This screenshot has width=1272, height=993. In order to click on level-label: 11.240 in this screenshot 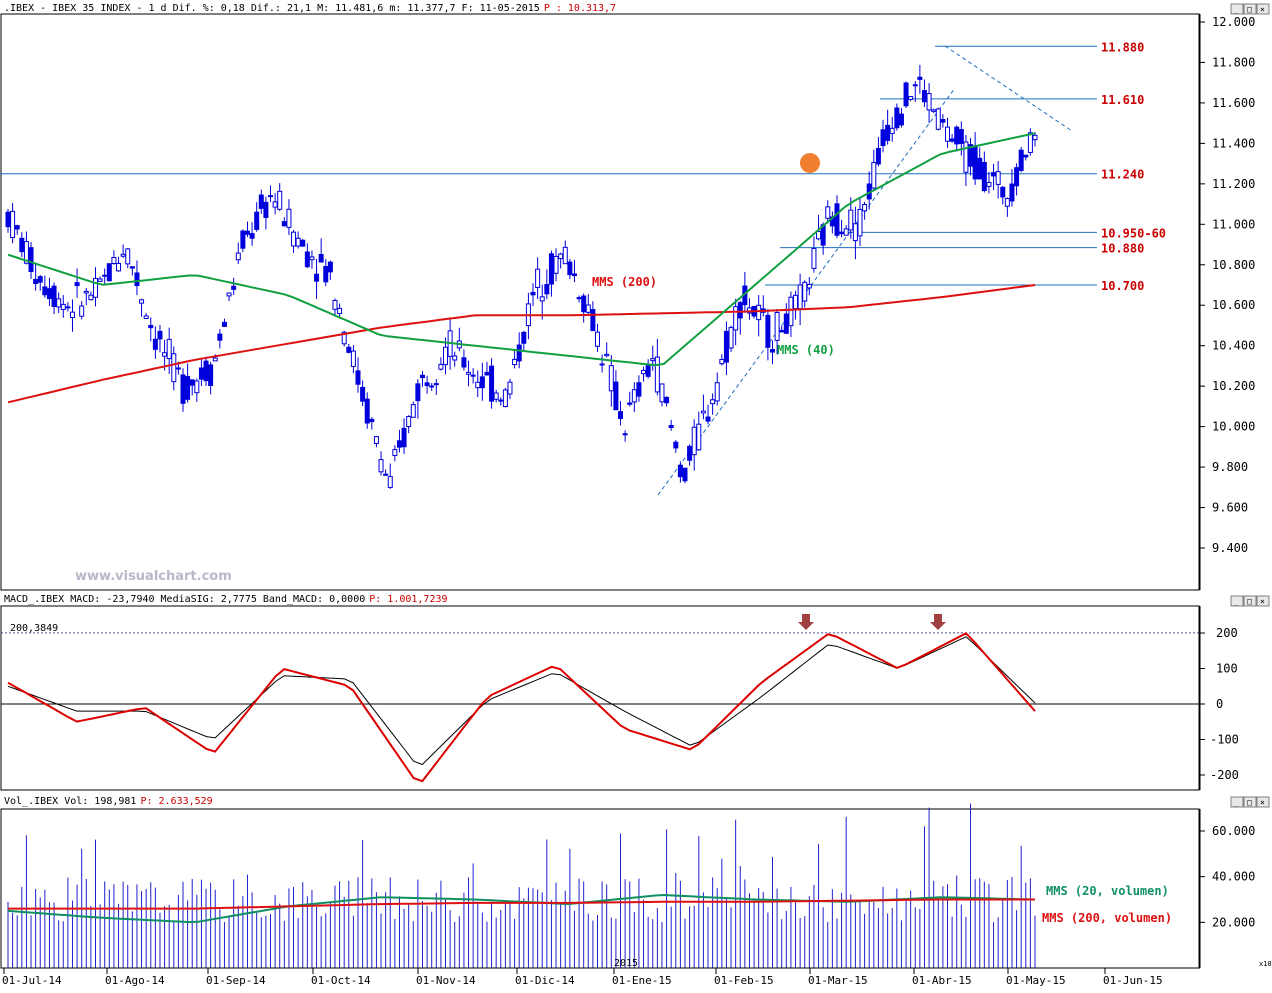, I will do `click(1122, 175)`.